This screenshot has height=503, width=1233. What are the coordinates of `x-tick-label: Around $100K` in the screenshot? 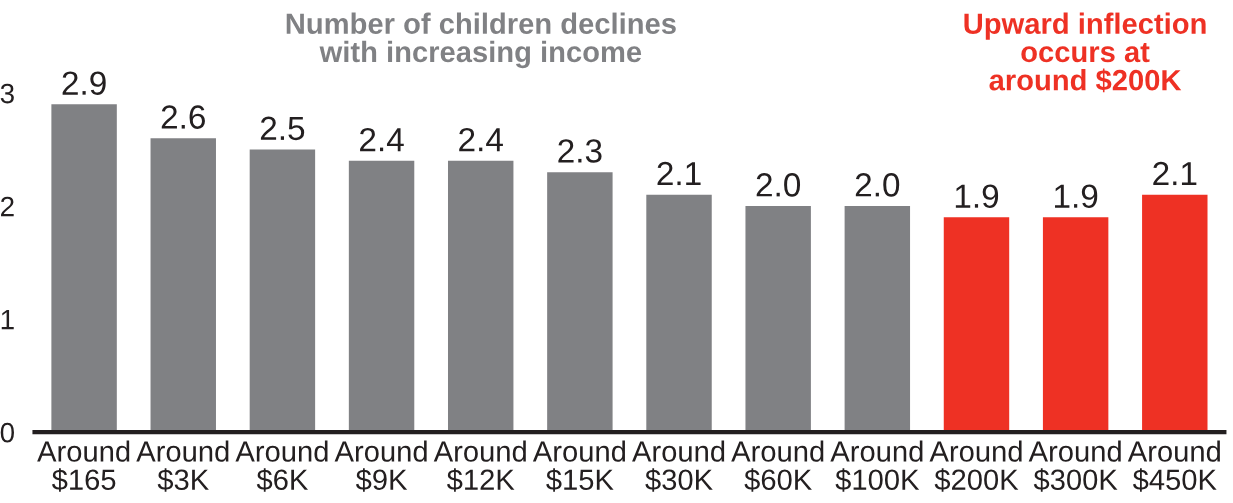 It's located at (876, 466).